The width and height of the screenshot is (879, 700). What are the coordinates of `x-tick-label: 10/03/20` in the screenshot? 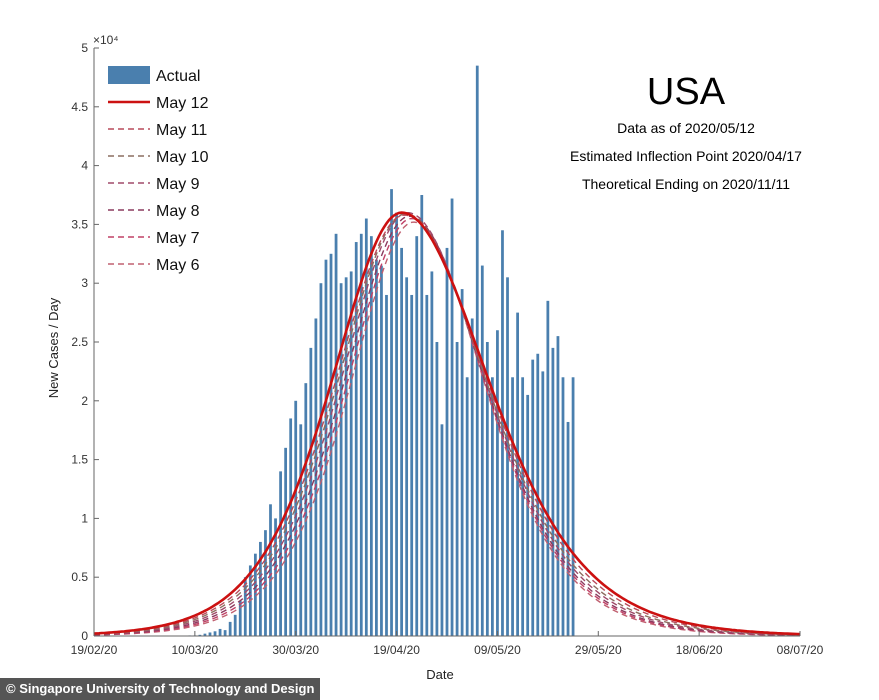 It's located at (194, 650).